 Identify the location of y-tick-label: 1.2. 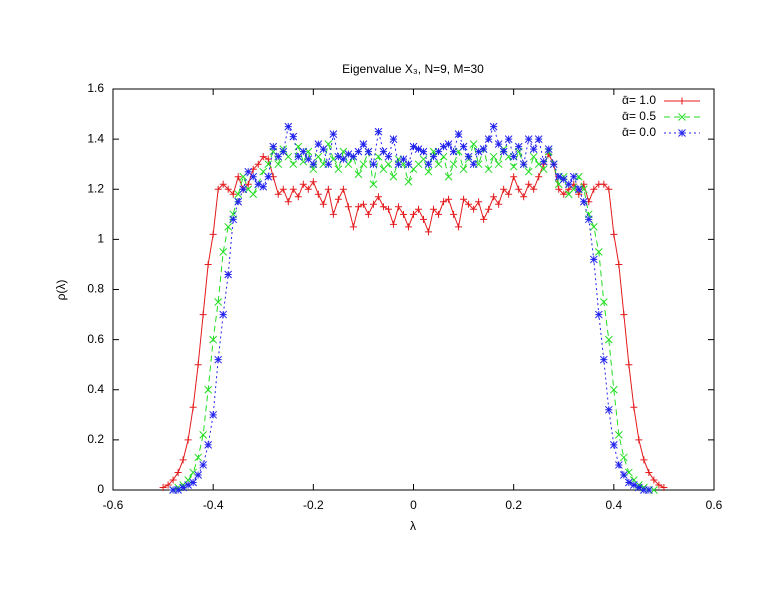
(95, 188).